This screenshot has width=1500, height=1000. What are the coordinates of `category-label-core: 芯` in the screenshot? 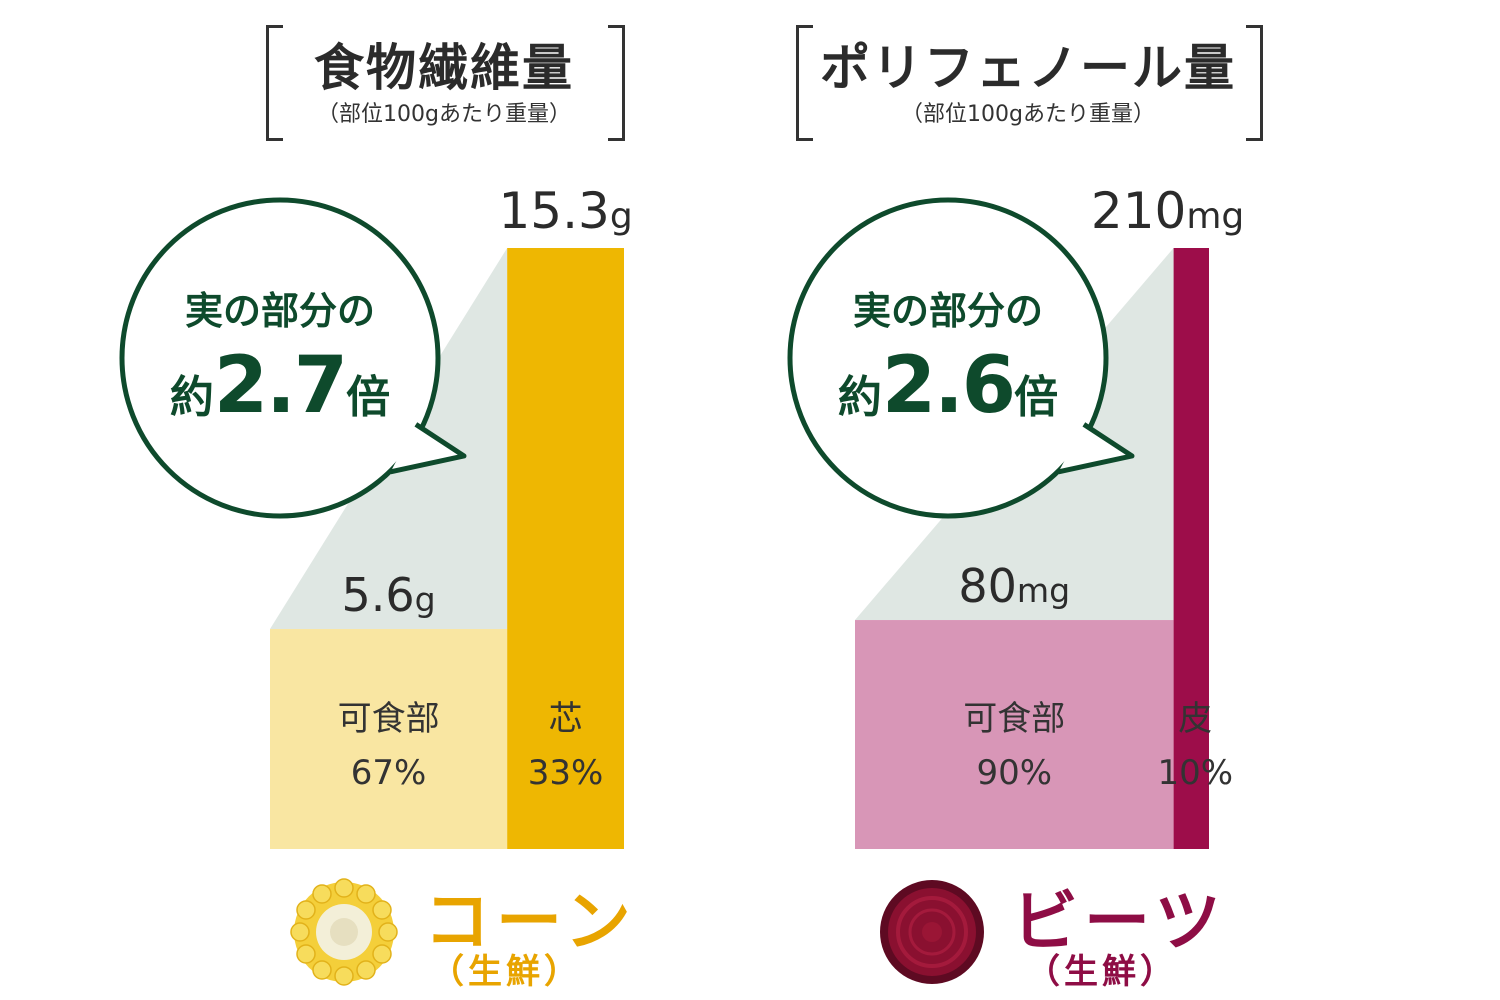 It's located at (566, 719).